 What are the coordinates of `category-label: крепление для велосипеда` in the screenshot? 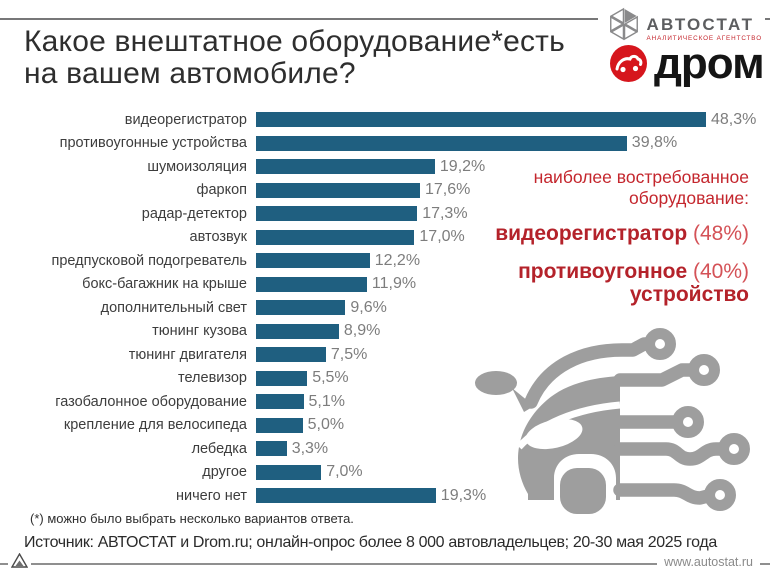 It's located at (155, 425).